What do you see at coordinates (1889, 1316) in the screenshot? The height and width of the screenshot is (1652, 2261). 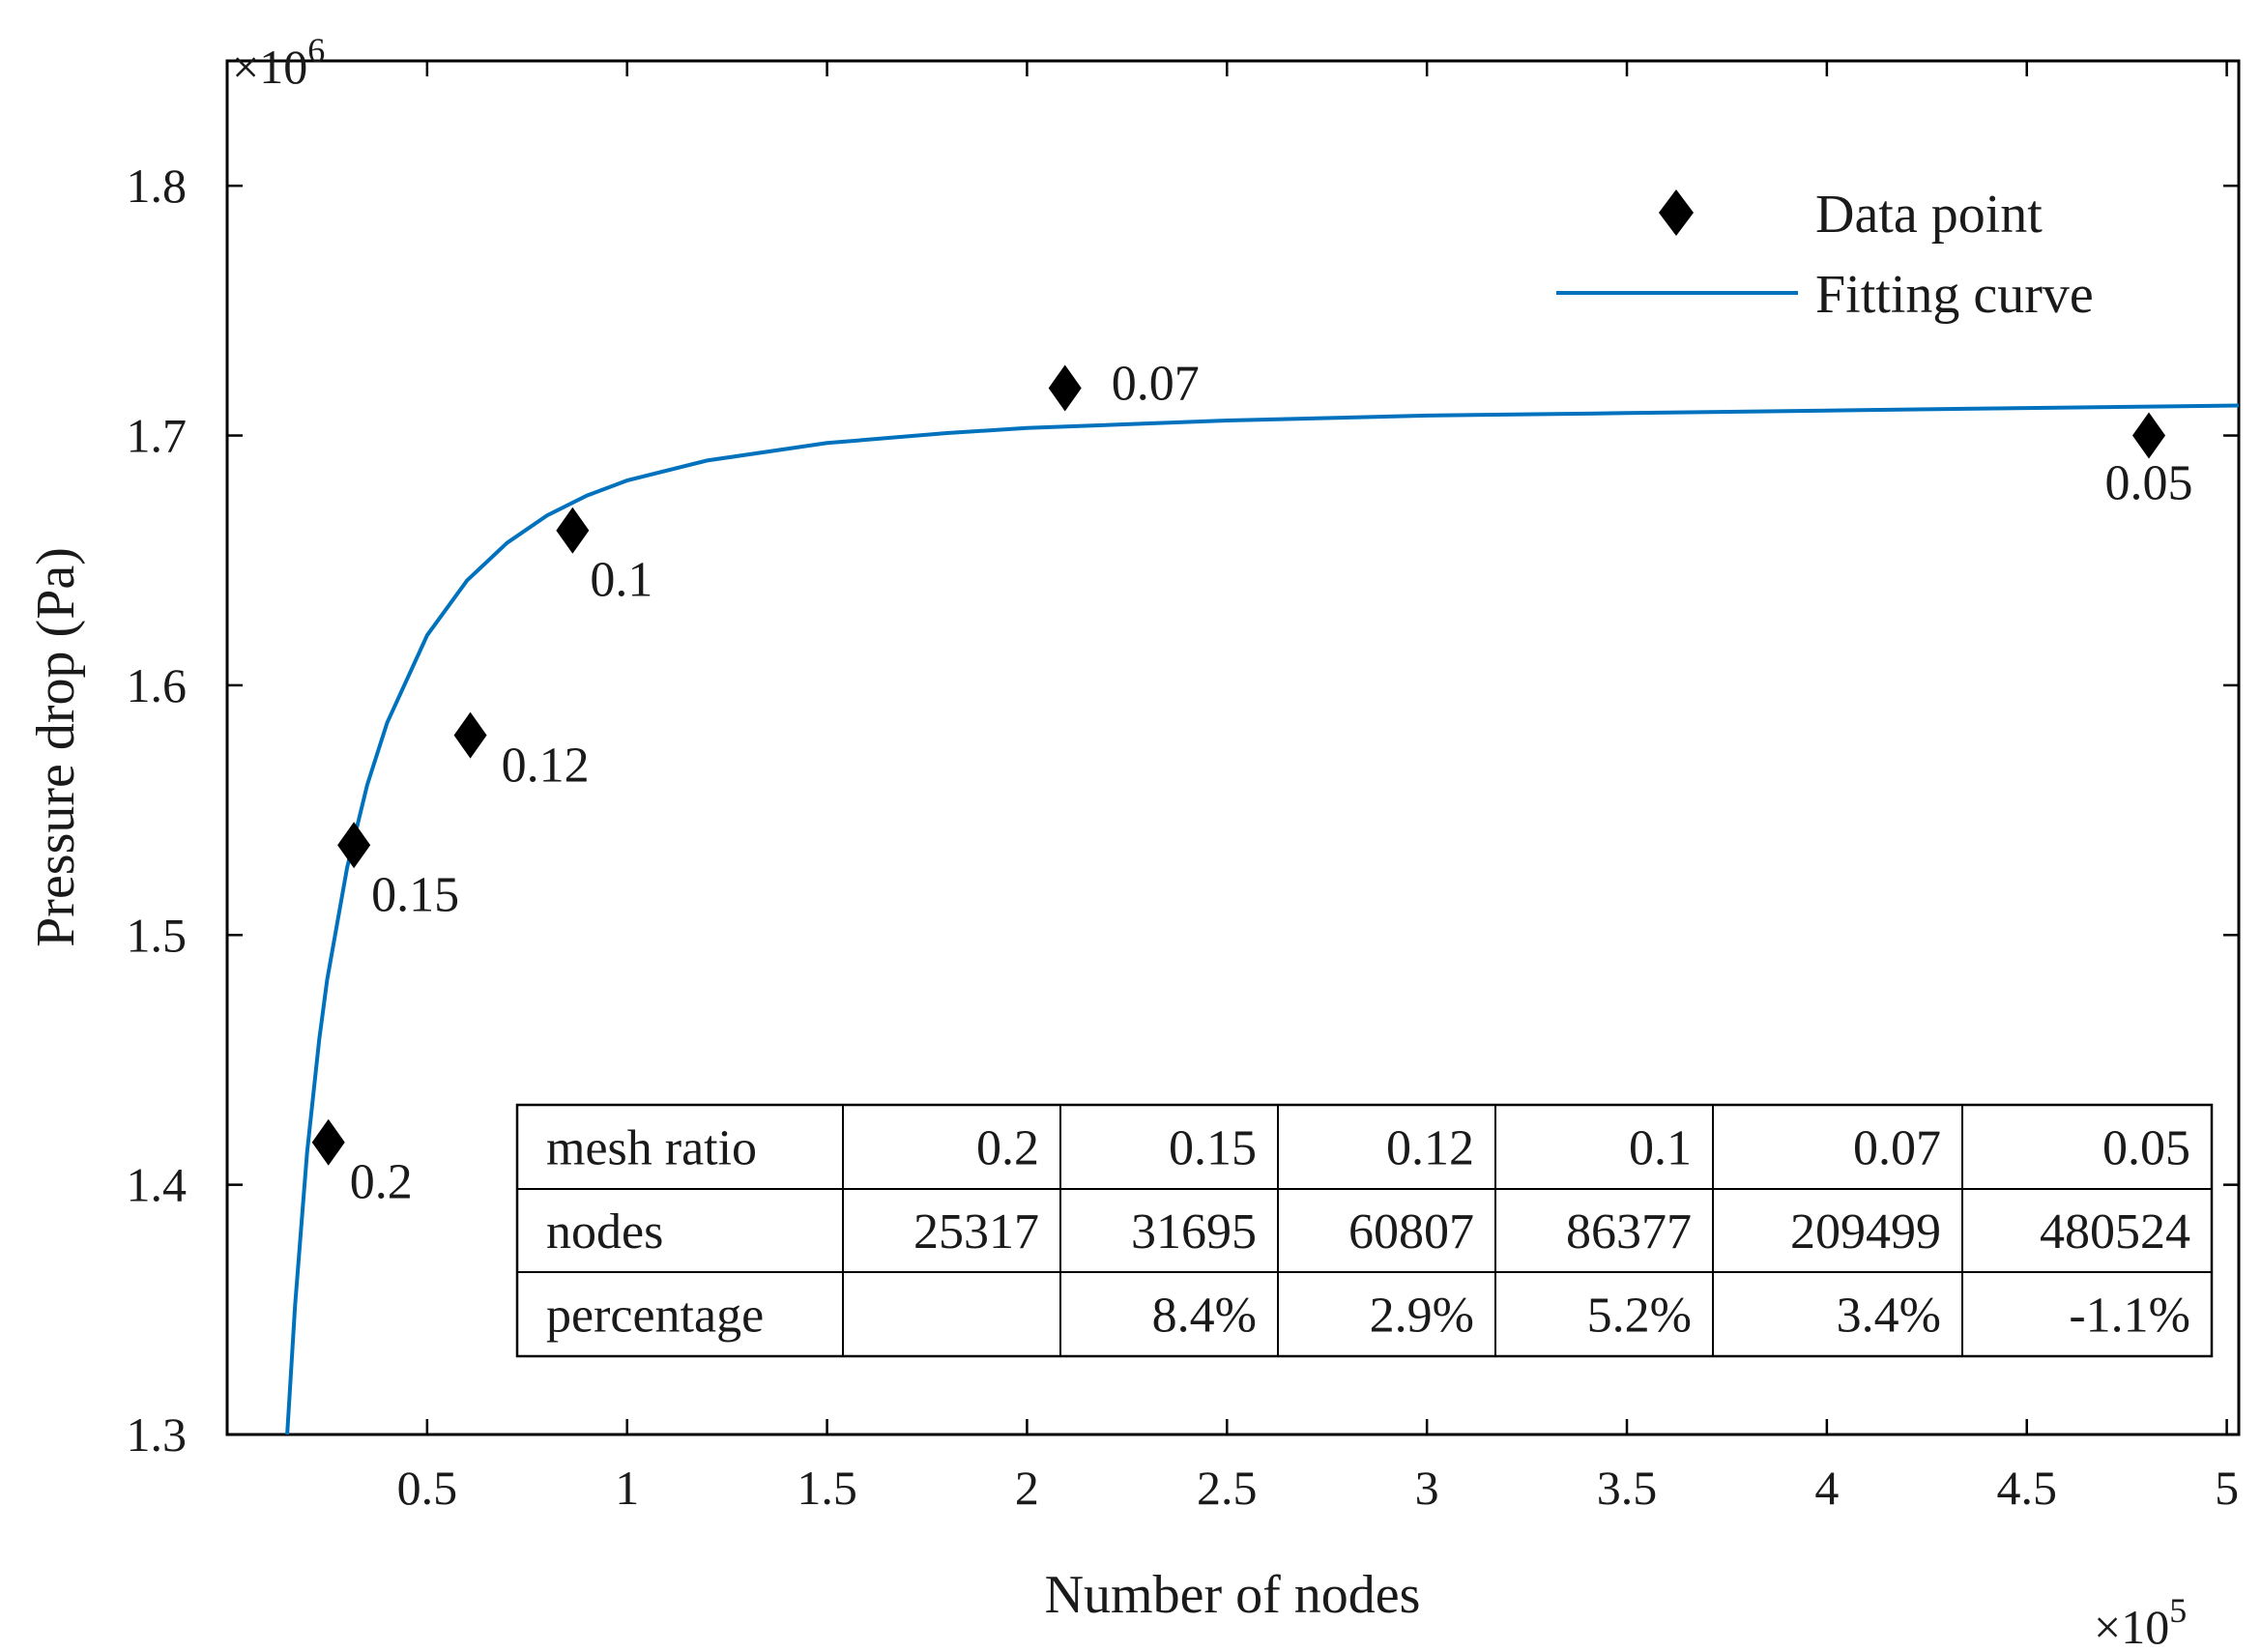 I see `table-cell: 3.4%` at bounding box center [1889, 1316].